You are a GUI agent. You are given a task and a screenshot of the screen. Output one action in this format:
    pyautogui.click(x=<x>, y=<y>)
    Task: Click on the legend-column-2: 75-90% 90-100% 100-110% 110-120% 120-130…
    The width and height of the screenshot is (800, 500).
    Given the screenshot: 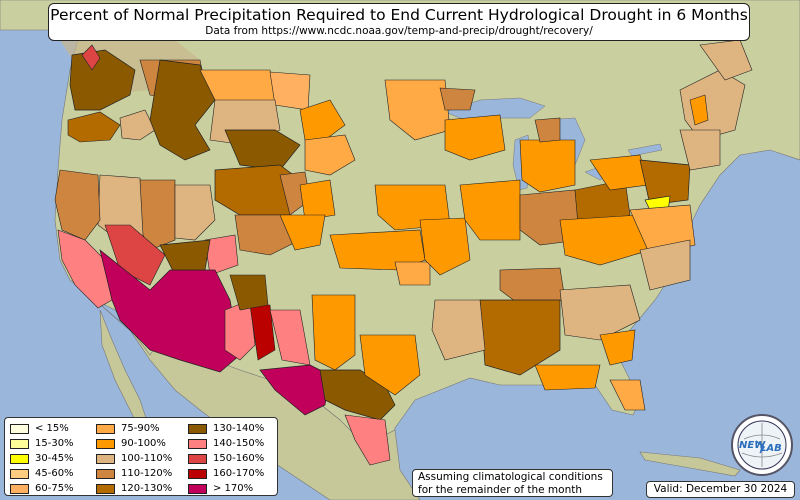 What is the action you would take?
    pyautogui.click(x=134, y=458)
    